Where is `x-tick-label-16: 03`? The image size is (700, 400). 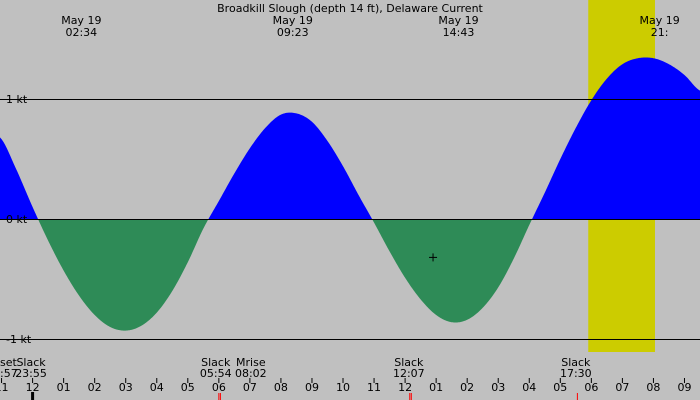 x-tick-label-16: 03 is located at coordinates (498, 387).